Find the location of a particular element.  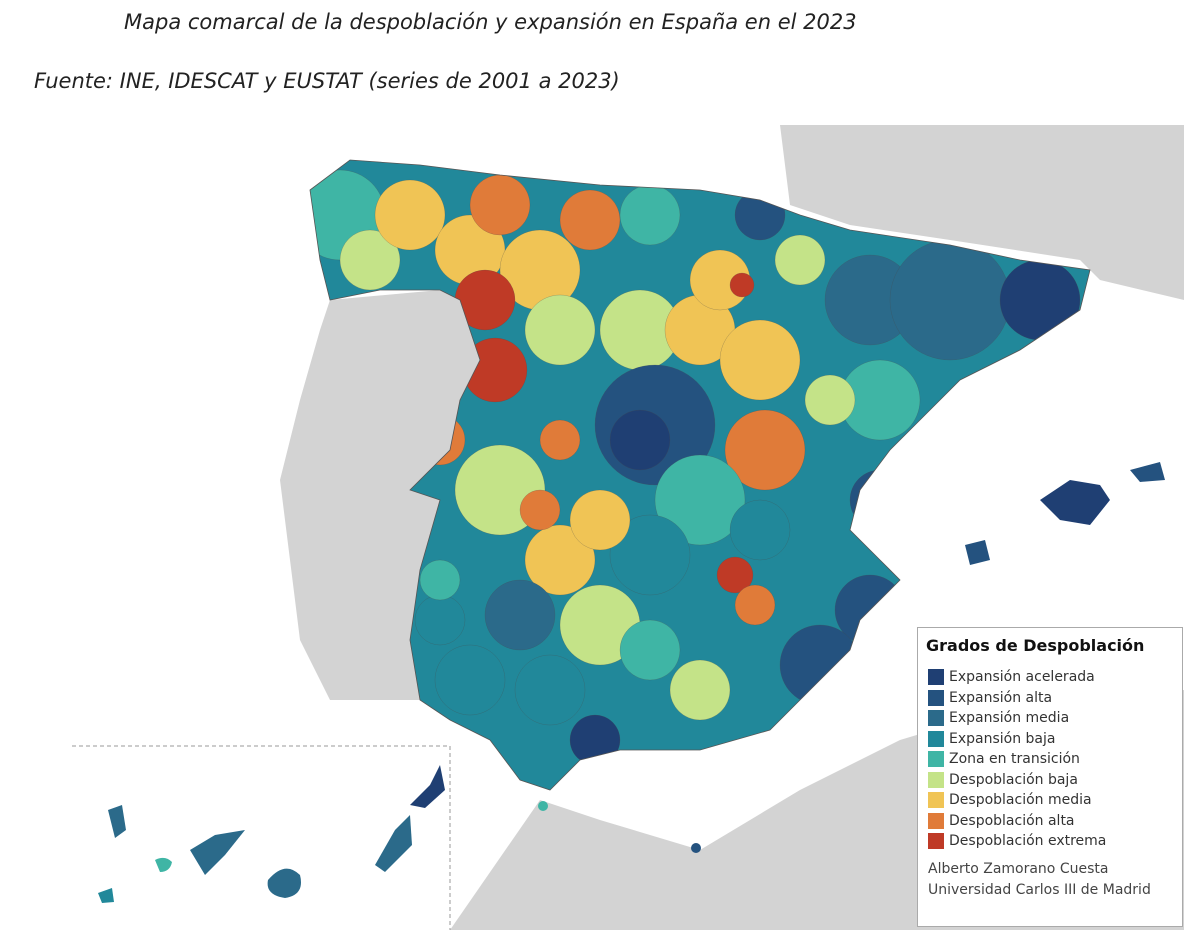

legend-item: Expansión alta is located at coordinates (990, 698).